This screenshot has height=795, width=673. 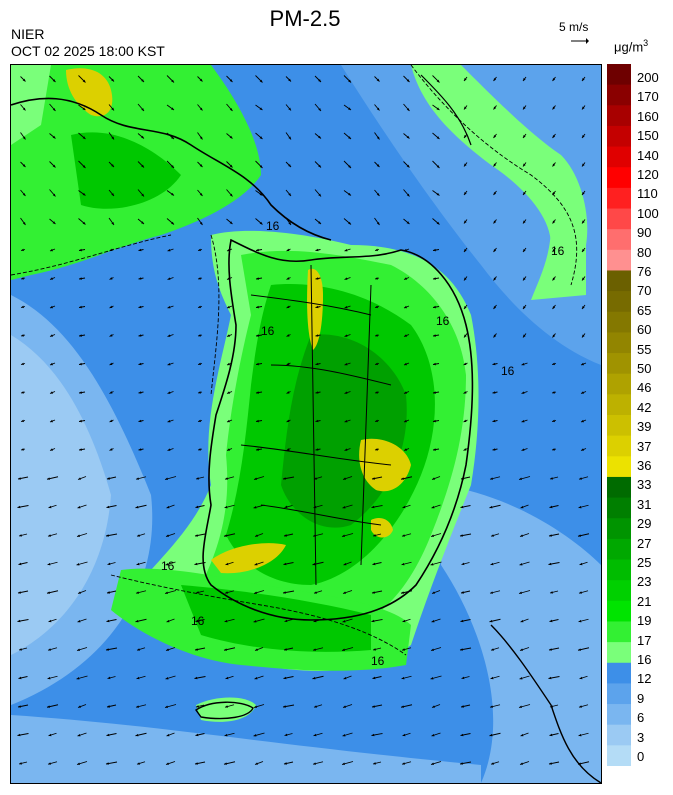 What do you see at coordinates (648, 155) in the screenshot?
I see `legend-tick-label: 140` at bounding box center [648, 155].